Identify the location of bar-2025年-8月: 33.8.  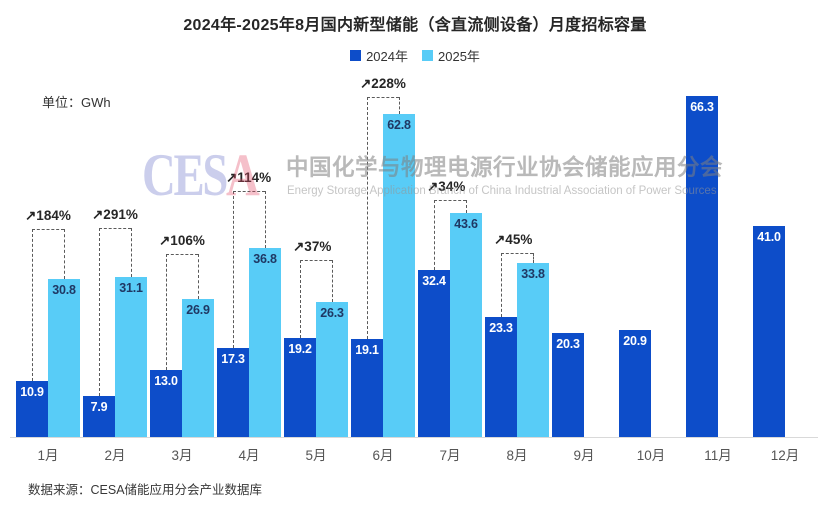
(533, 350).